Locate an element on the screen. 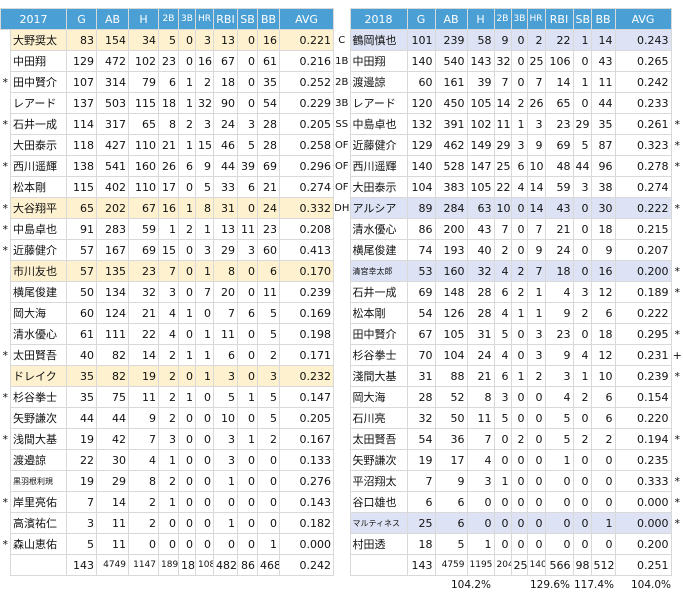 The image size is (683, 611). col-rbi: RBI is located at coordinates (225, 19).